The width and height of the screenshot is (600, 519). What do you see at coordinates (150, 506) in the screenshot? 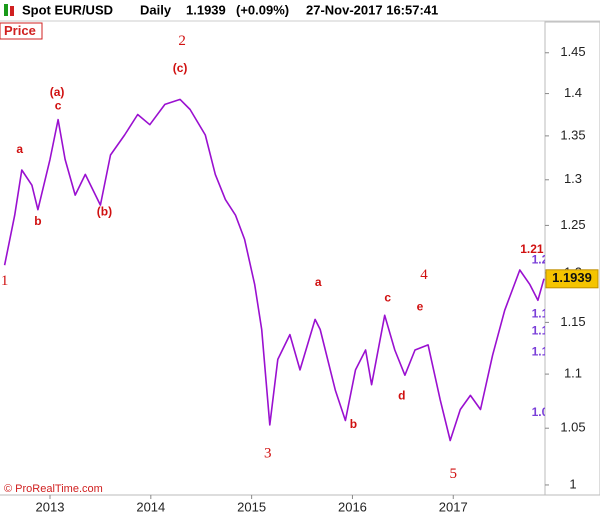
I see `x-tick-label: 2014` at bounding box center [150, 506].